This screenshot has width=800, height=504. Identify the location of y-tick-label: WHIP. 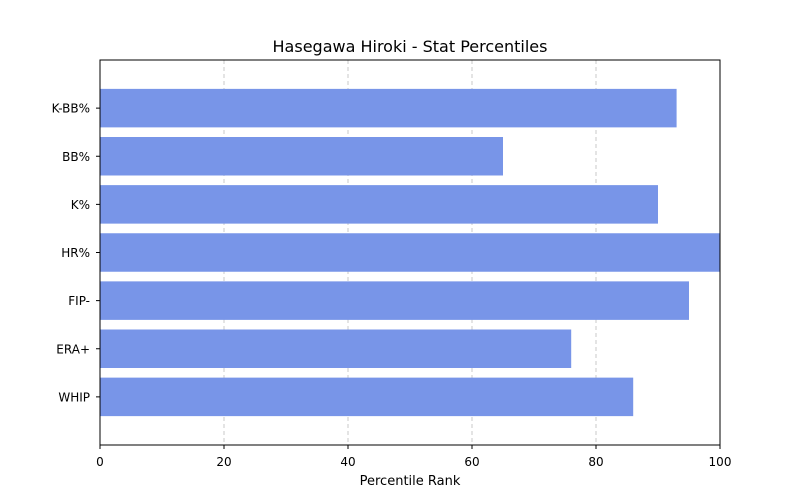
(74, 397).